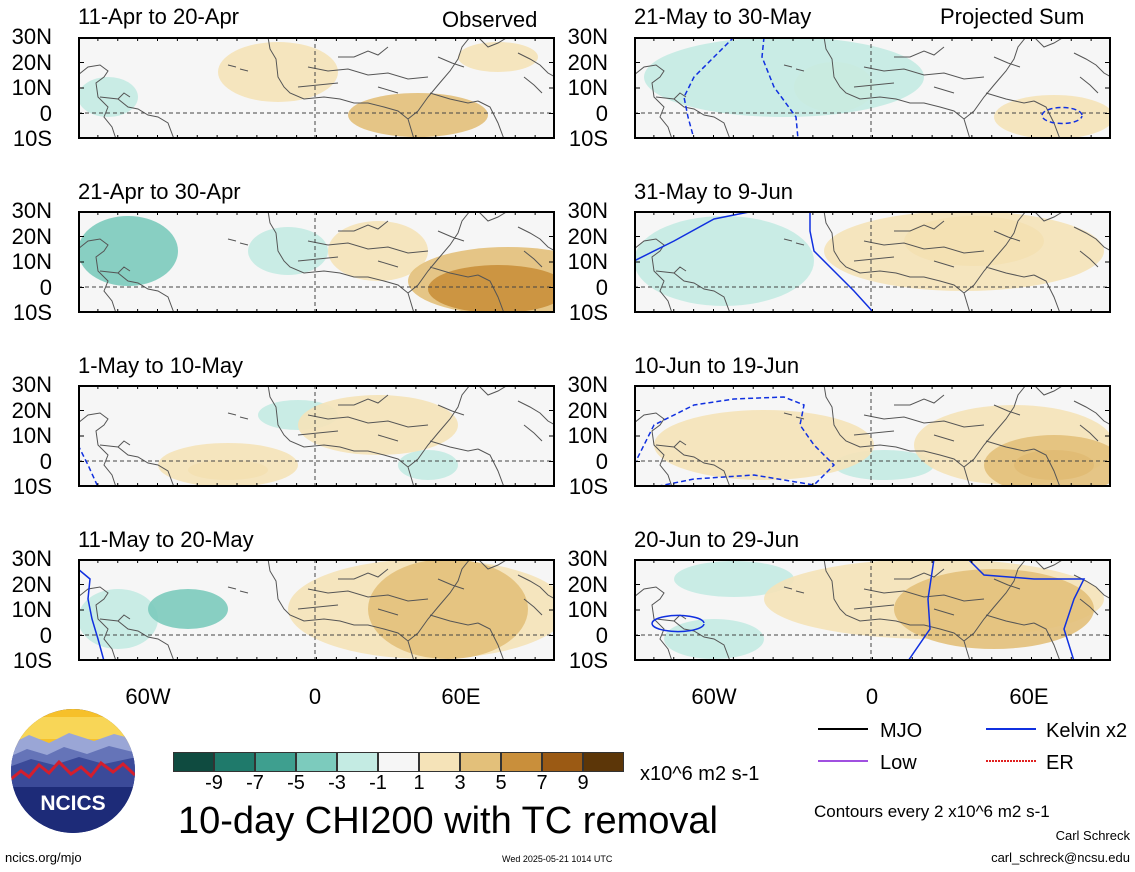 The image size is (1135, 872). What do you see at coordinates (159, 191) in the screenshot?
I see `panel-title: 21-Apr to 30-Apr` at bounding box center [159, 191].